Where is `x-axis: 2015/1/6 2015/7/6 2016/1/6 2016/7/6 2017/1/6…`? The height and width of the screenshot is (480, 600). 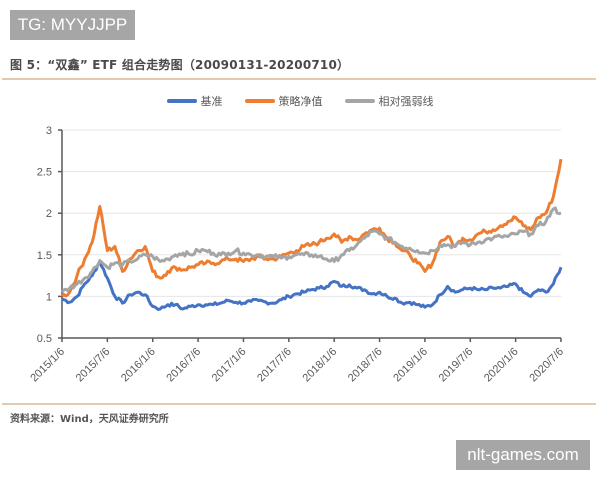
x-axis: 2015/1/6 2015/7/6 2016/1/6 2016/7/6 2017/1/6… is located at coordinates (297, 361).